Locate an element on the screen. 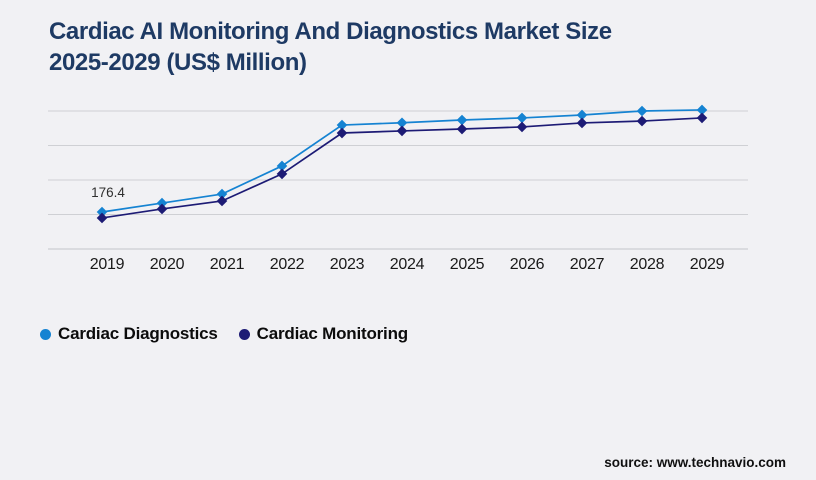  legend-label-monitoring: Cardiac Monitoring is located at coordinates (332, 333).